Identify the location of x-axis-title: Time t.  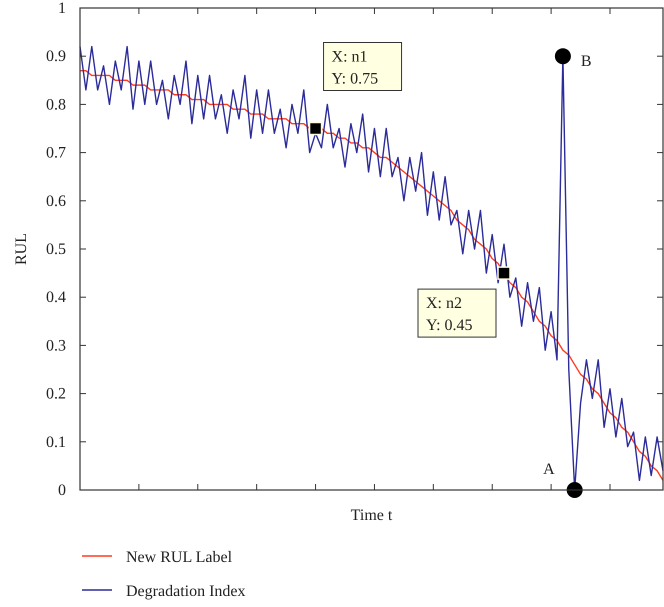
(371, 515).